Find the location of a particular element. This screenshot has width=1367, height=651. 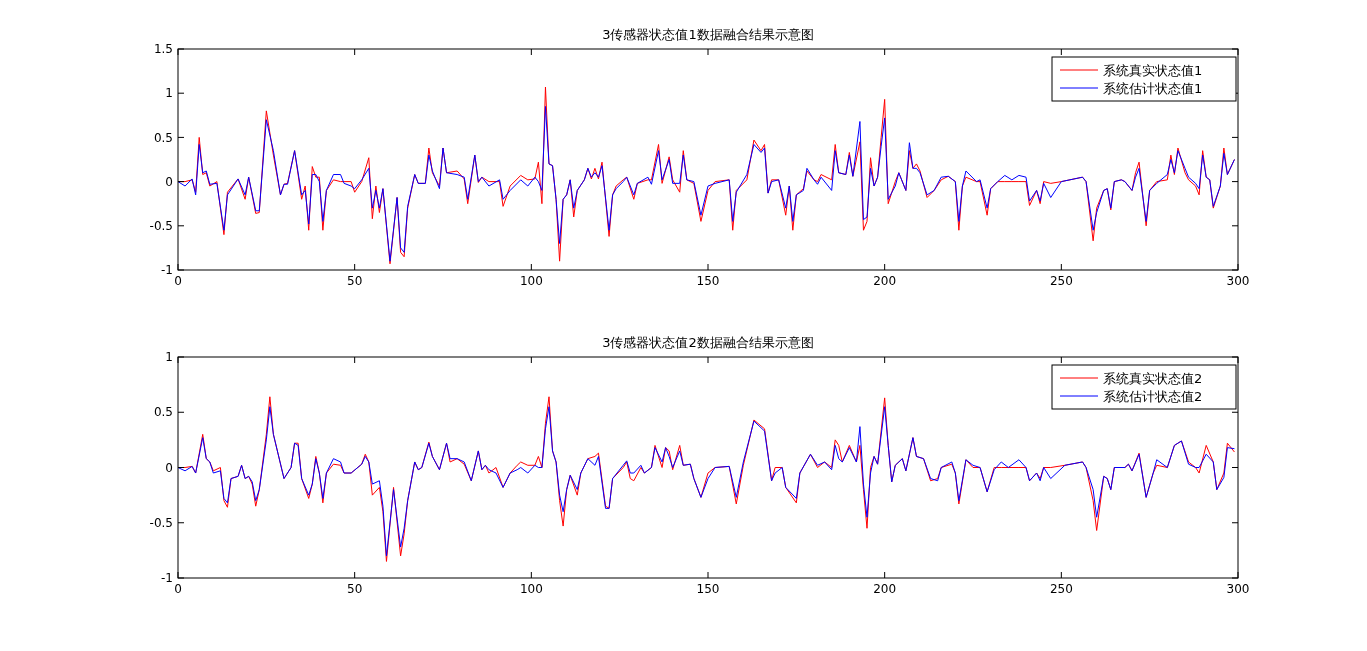

y-tick-label: 1.5 is located at coordinates (163, 49).